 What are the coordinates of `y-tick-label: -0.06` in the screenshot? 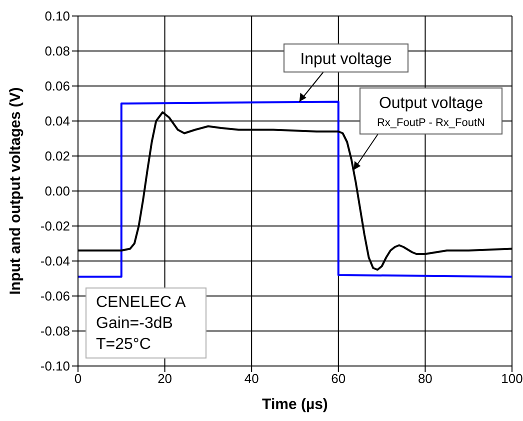 It's located at (55, 296).